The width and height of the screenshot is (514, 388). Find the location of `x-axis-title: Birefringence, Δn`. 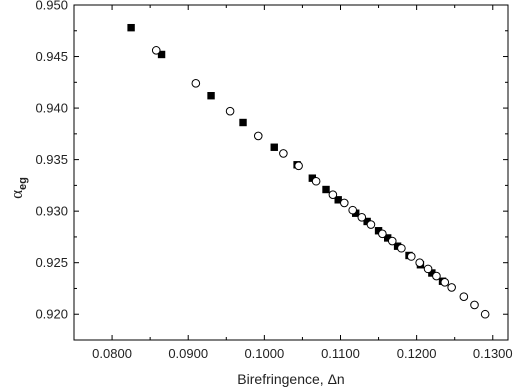

x-axis-title: Birefringence, Δn is located at coordinates (290, 379).